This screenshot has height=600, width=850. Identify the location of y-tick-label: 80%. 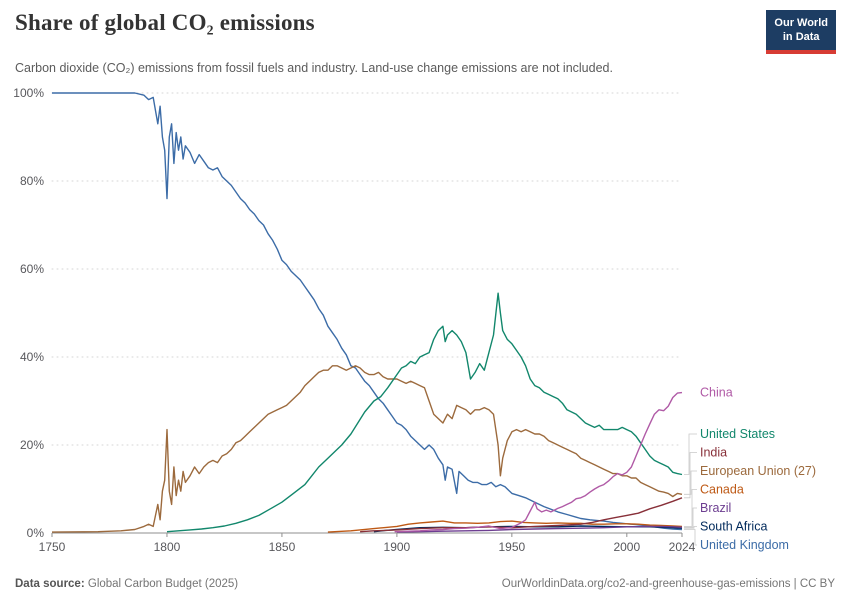
(32, 181).